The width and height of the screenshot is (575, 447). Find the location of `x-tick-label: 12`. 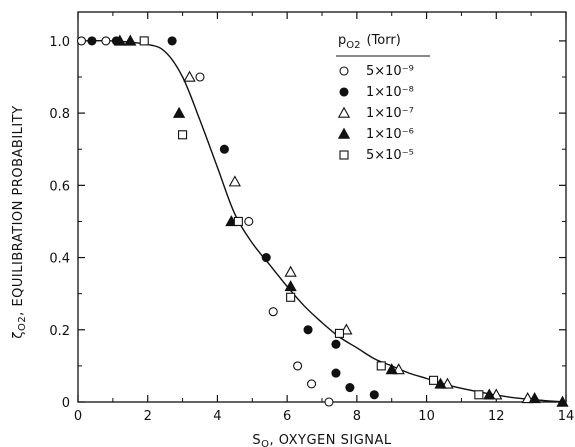

x-tick-label: 12 is located at coordinates (496, 416).